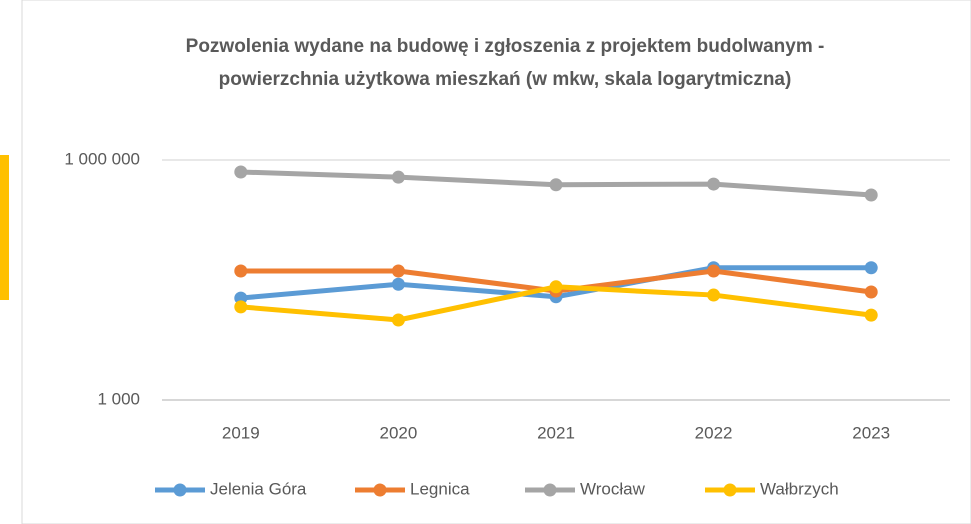 This screenshot has width=971, height=524. What do you see at coordinates (102, 158) in the screenshot?
I see `y-tick-label: 1 000 000` at bounding box center [102, 158].